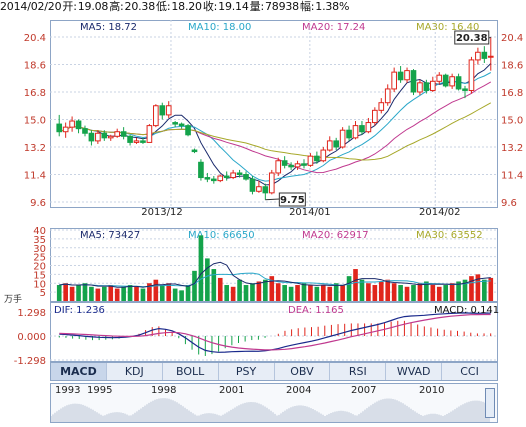 The height and width of the screenshot is (427, 526). I want to click on ma20-volume-label: MA20: 62917, so click(335, 235).